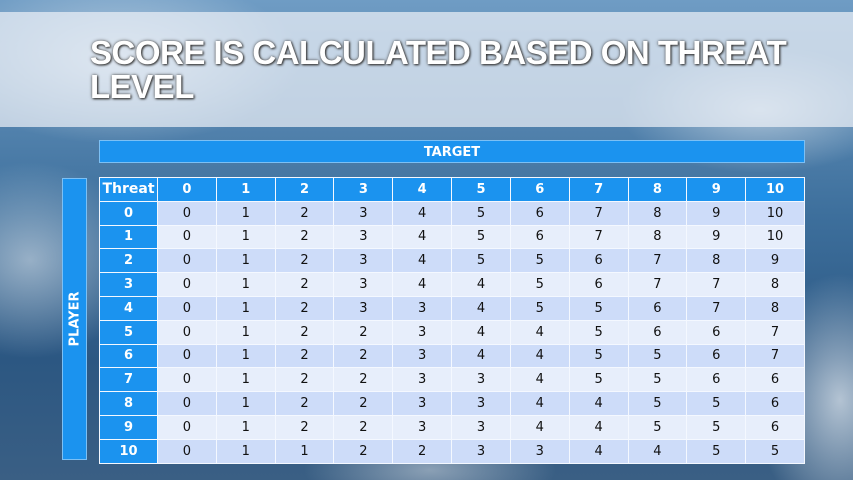  I want to click on row-header: 6, so click(128, 356).